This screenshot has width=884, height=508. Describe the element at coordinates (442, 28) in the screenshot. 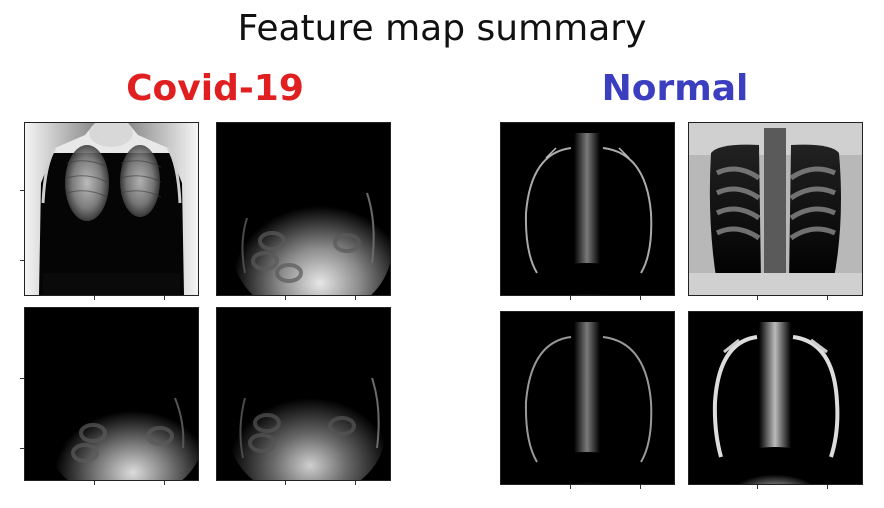

I see `figure-title: Feature map summary` at that location.